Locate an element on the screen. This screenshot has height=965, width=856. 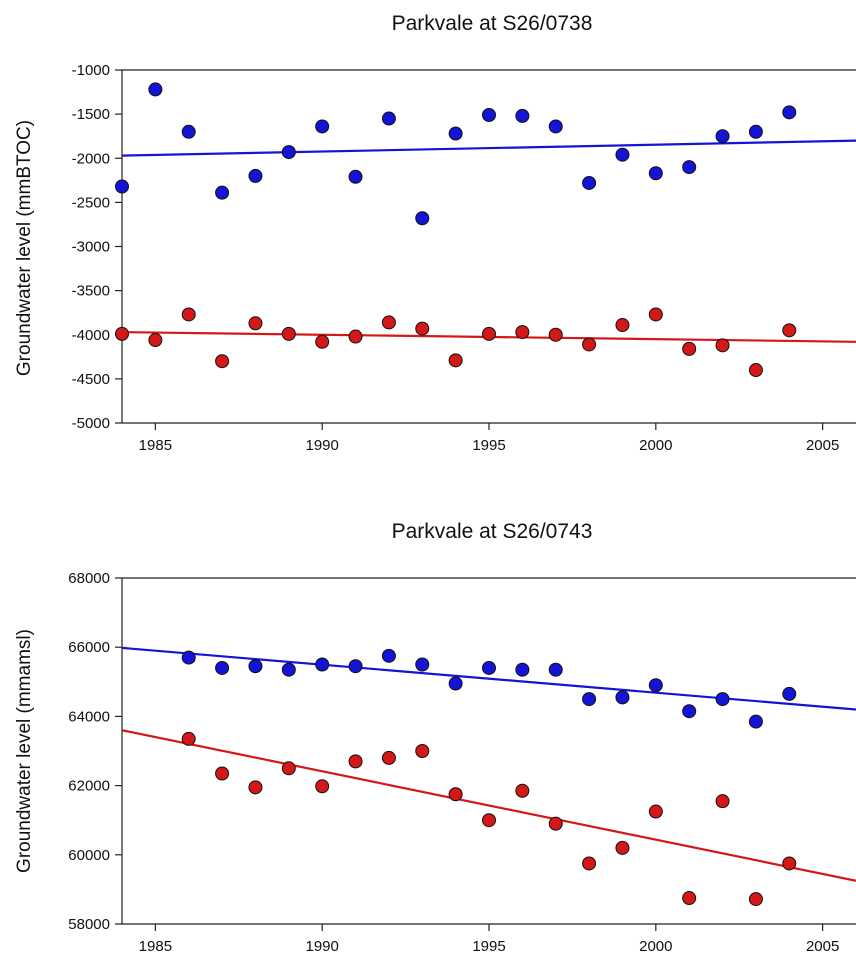
x-tick-label: 1985 is located at coordinates (155, 445).